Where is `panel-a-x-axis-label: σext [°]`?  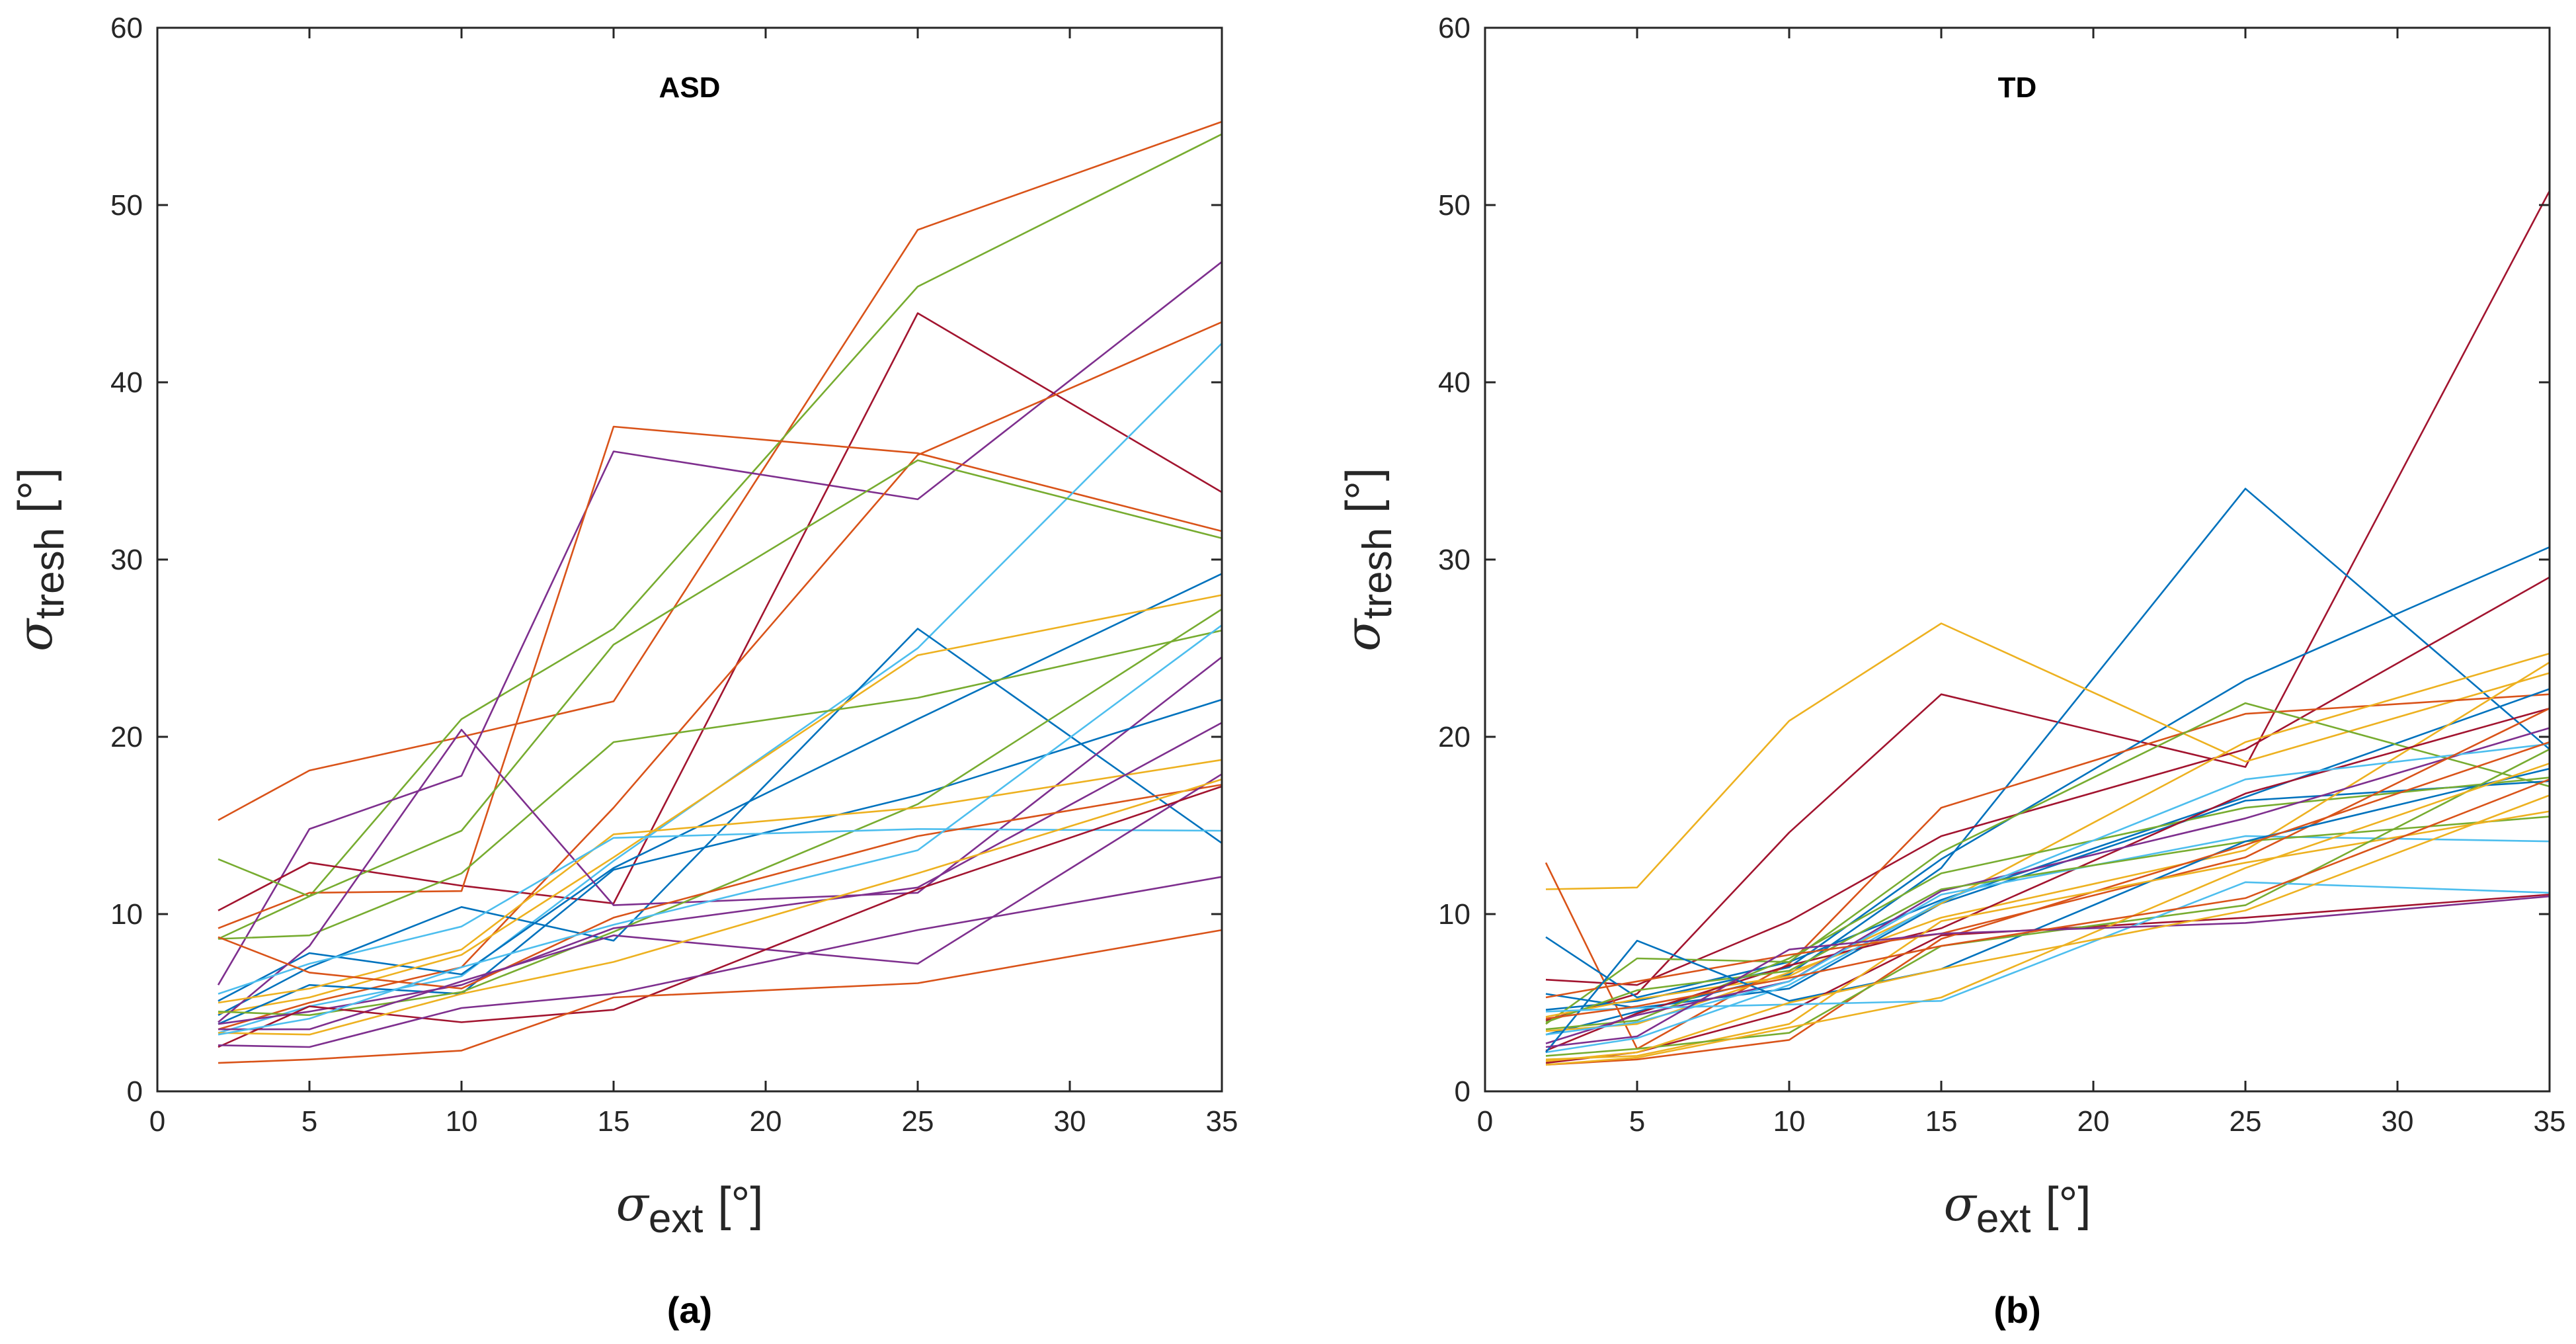
panel-a-x-axis-label: σext [°] is located at coordinates (690, 1209).